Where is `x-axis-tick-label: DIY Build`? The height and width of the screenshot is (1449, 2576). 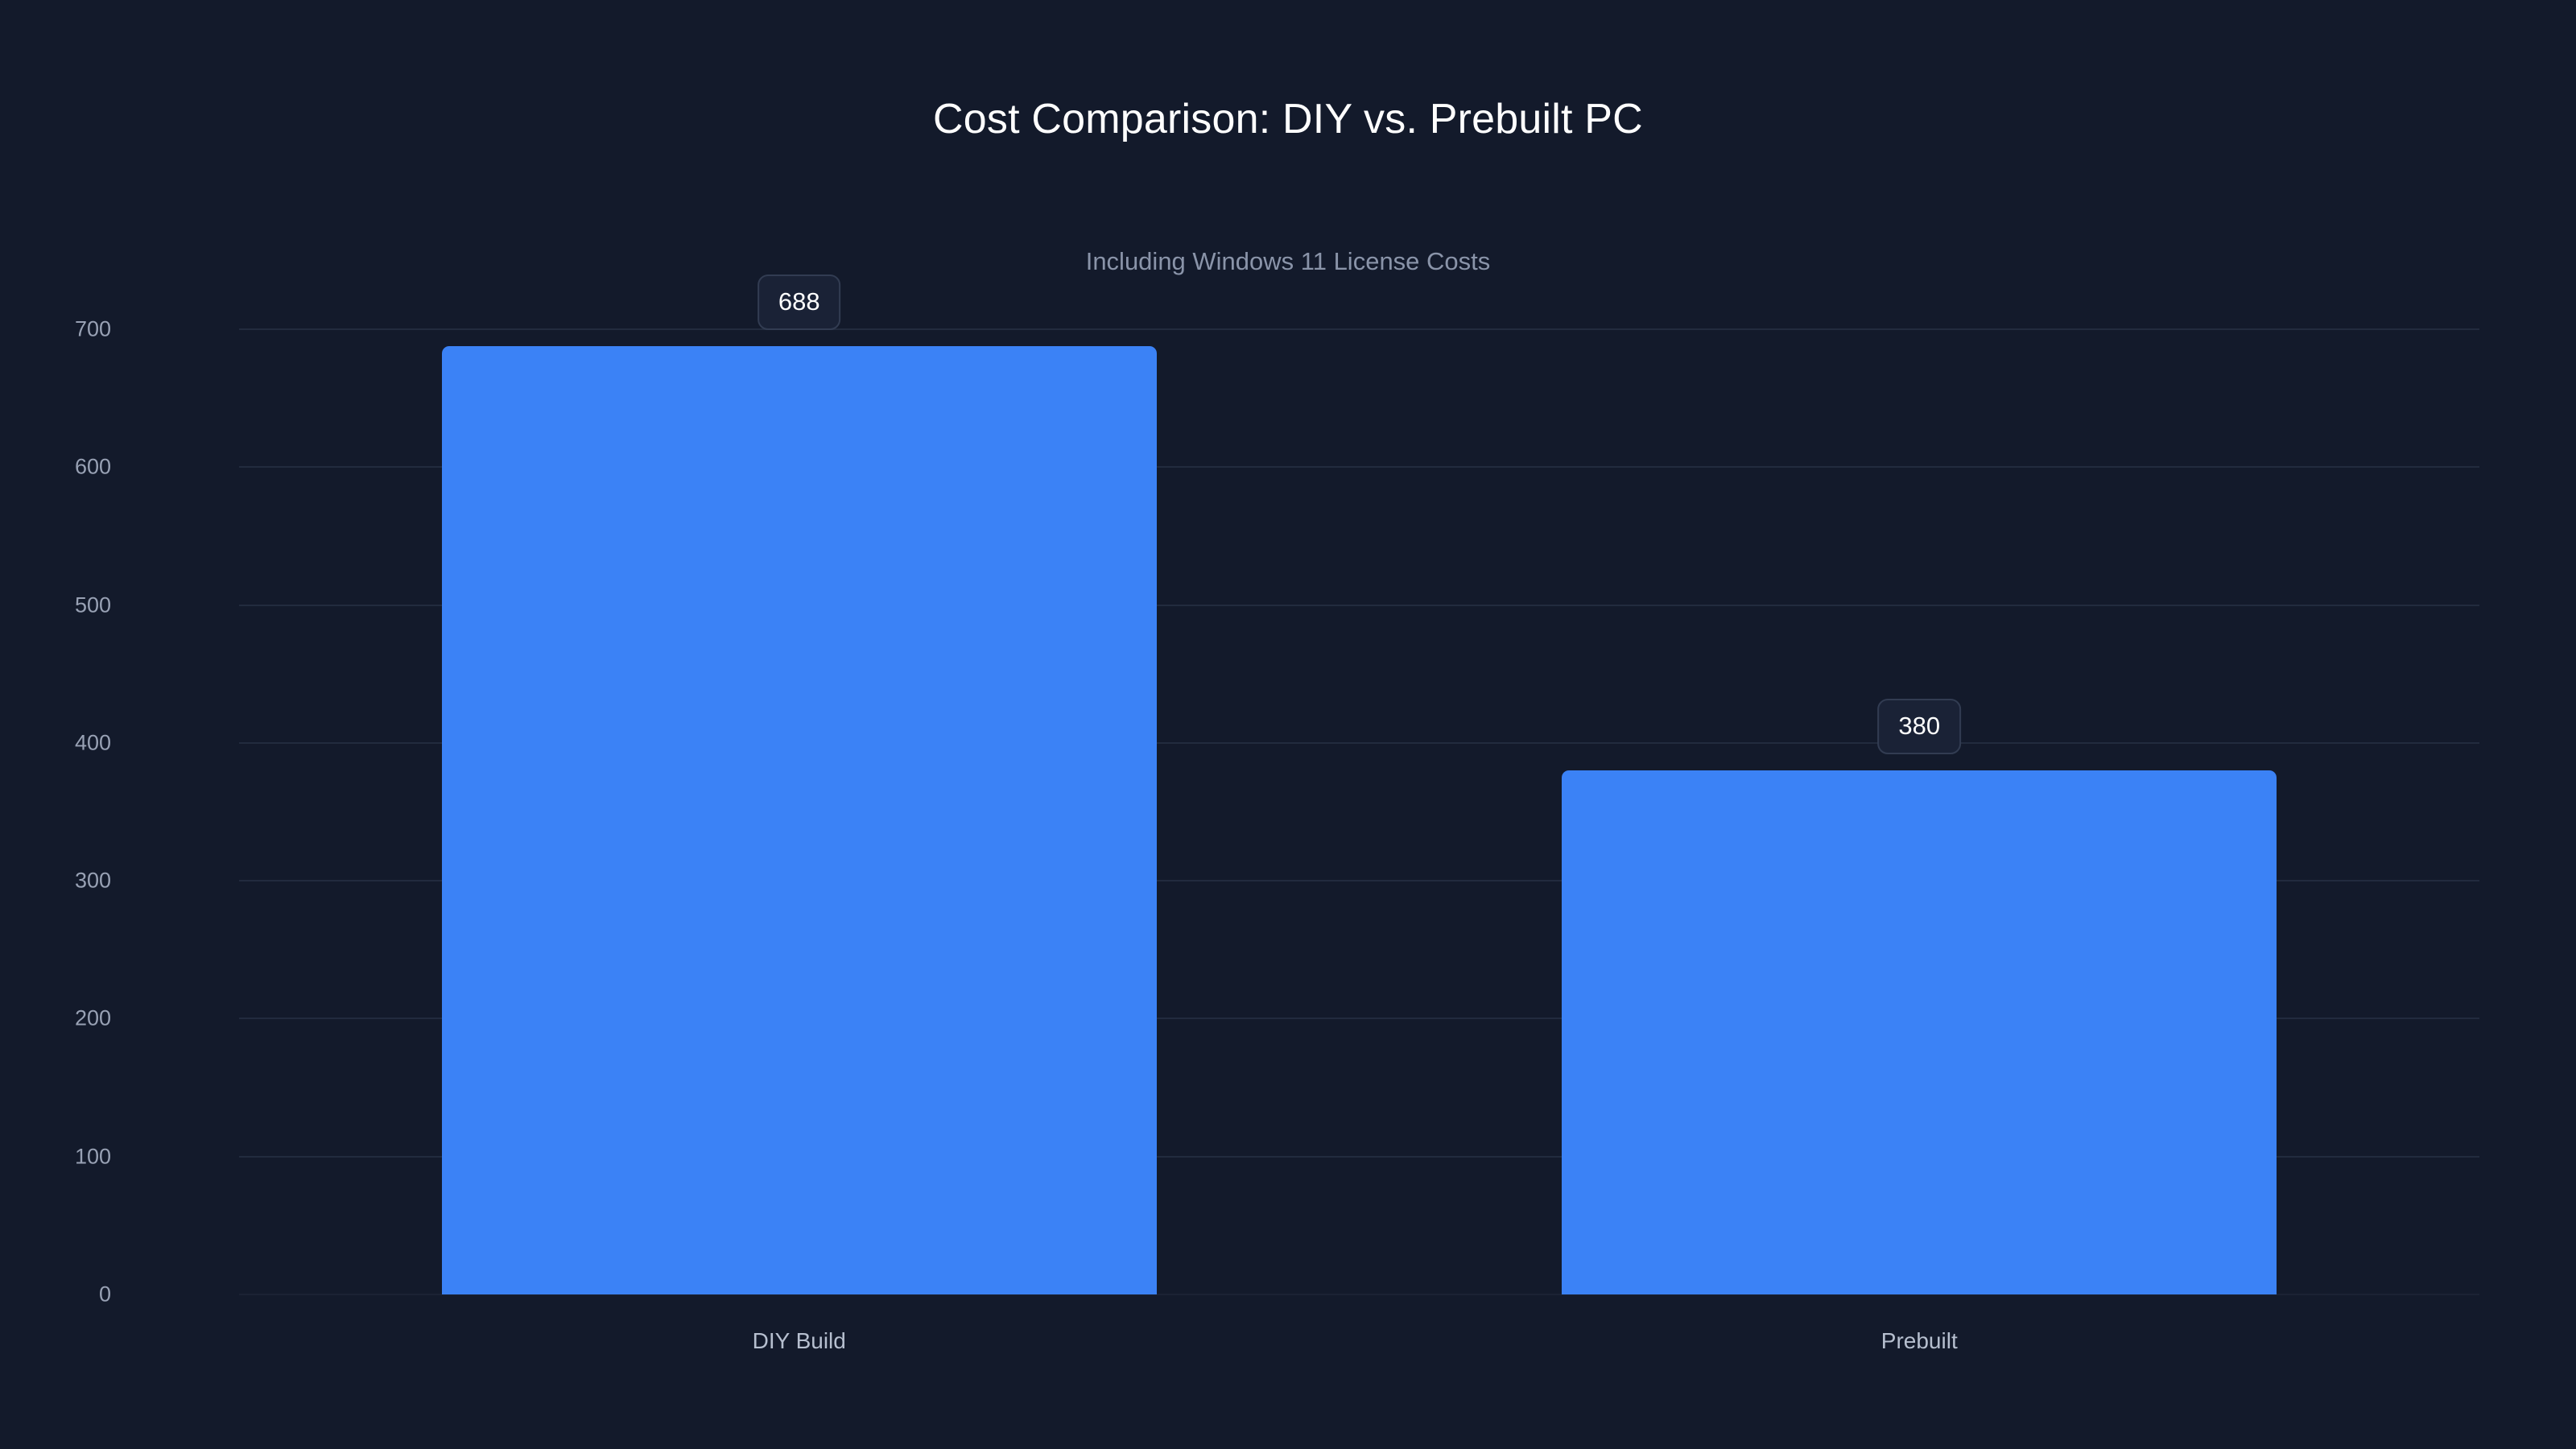
x-axis-tick-label: DIY Build is located at coordinates (799, 1340).